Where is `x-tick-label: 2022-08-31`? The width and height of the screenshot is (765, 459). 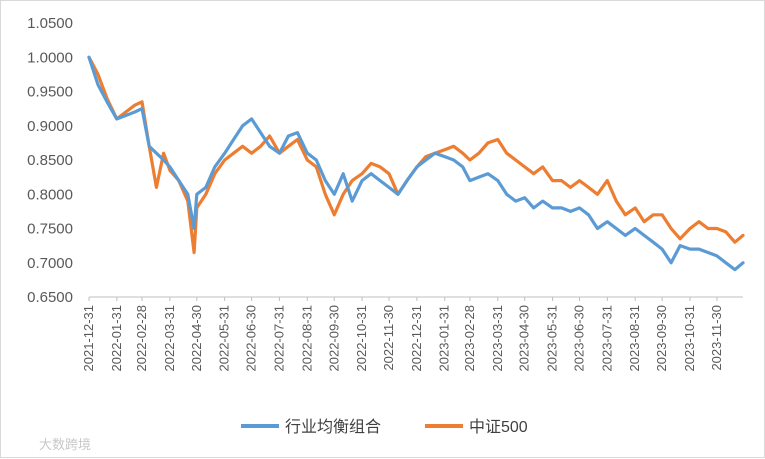
x-tick-label: 2022-08-31 is located at coordinates (306, 338).